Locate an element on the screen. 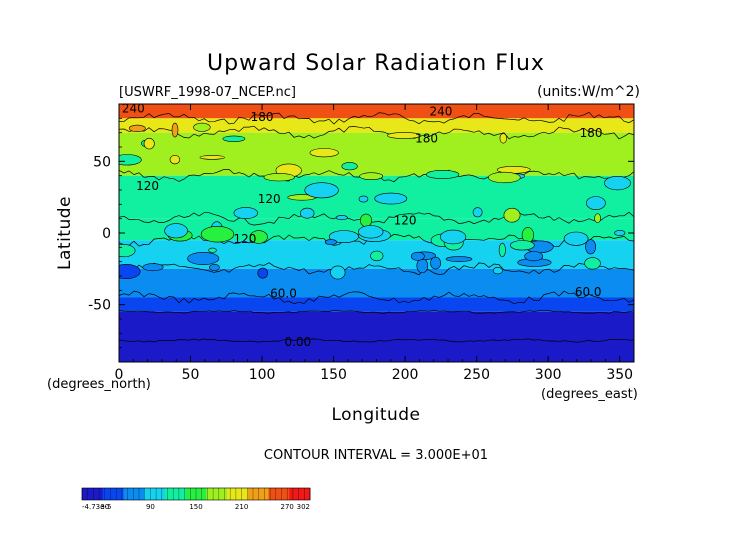  chart-title: Upward Solar Radiation Flux is located at coordinates (376, 63).